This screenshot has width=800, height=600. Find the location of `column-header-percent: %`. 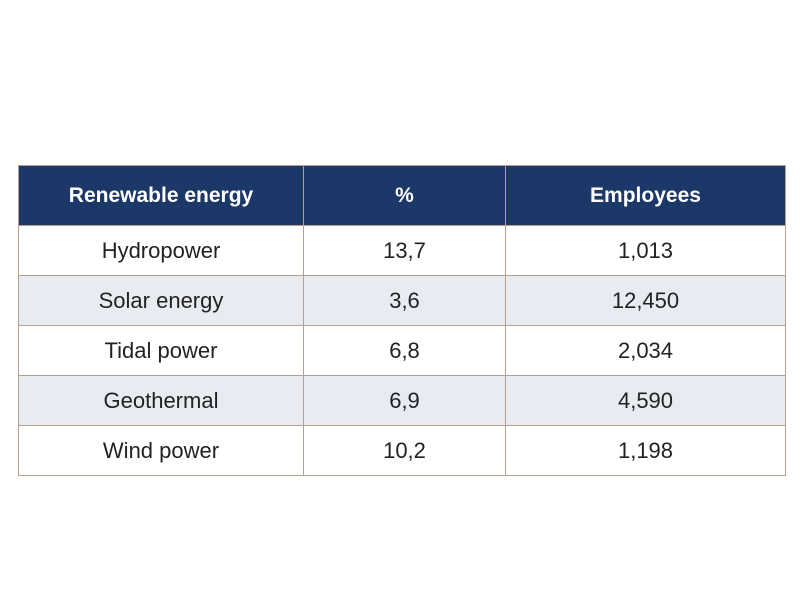

column-header-percent: % is located at coordinates (404, 195).